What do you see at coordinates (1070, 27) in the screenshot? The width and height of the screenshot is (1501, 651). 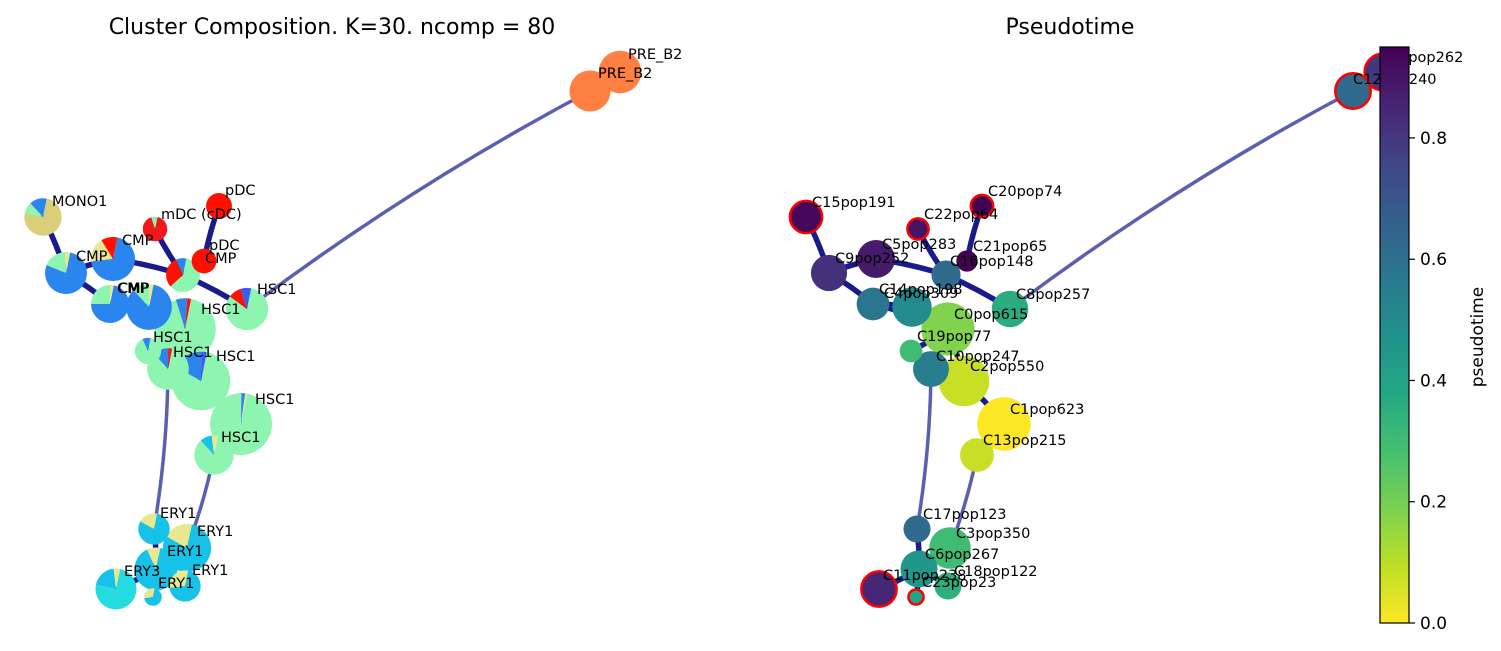 I see `right-panel-title: Pseudotime` at bounding box center [1070, 27].